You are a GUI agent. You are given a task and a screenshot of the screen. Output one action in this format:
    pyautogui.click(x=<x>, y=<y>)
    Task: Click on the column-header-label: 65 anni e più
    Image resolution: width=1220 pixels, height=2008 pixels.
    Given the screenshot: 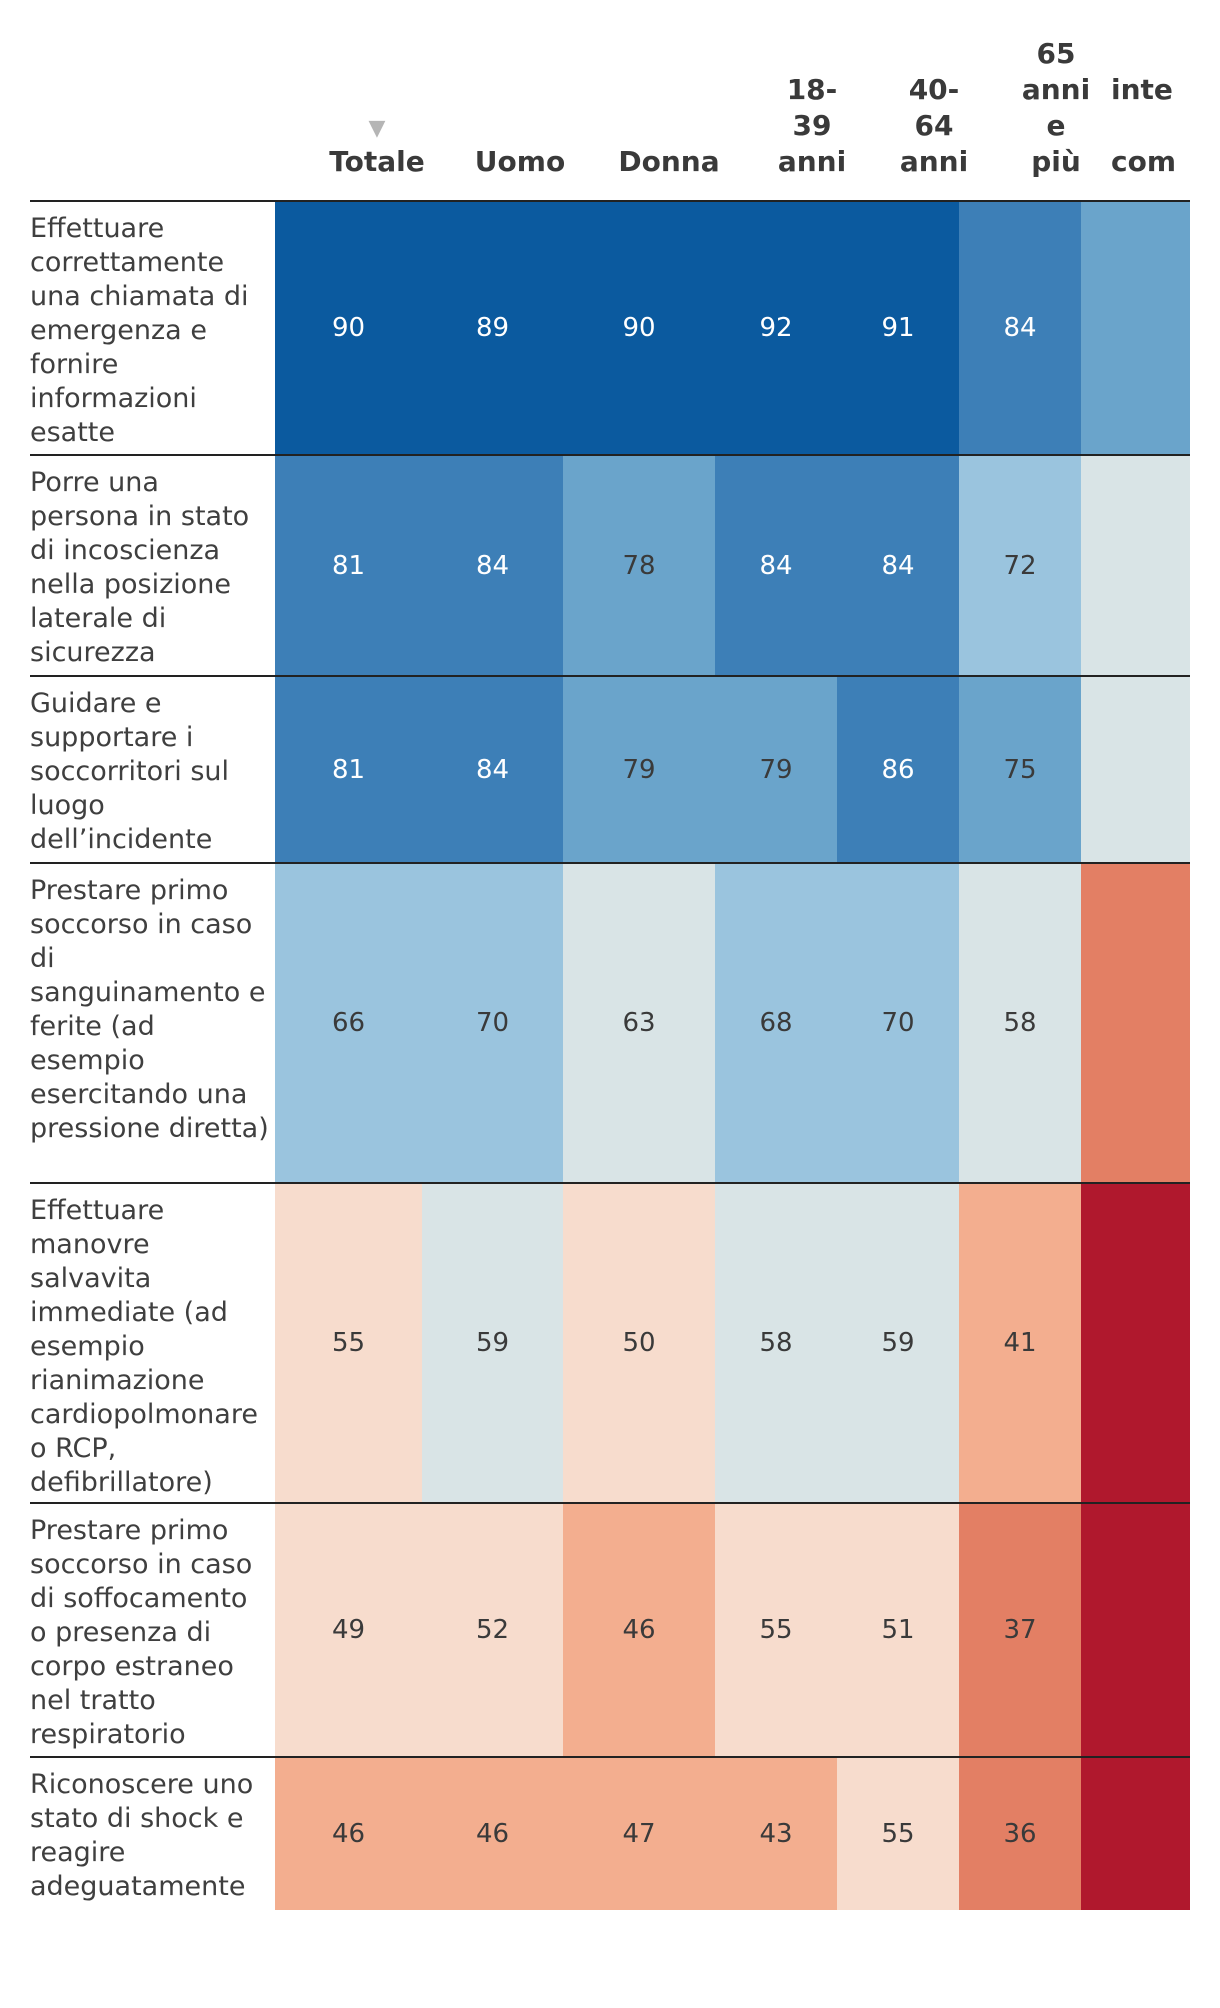 What is the action you would take?
    pyautogui.click(x=1056, y=107)
    